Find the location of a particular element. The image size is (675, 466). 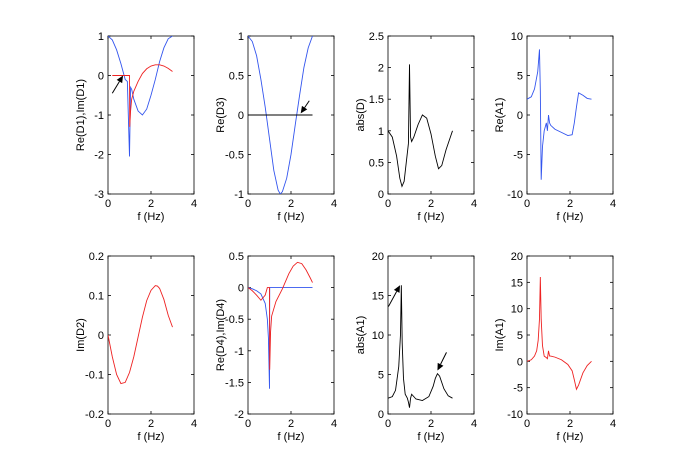

y-tick-label: 1.5 is located at coordinates (376, 100).